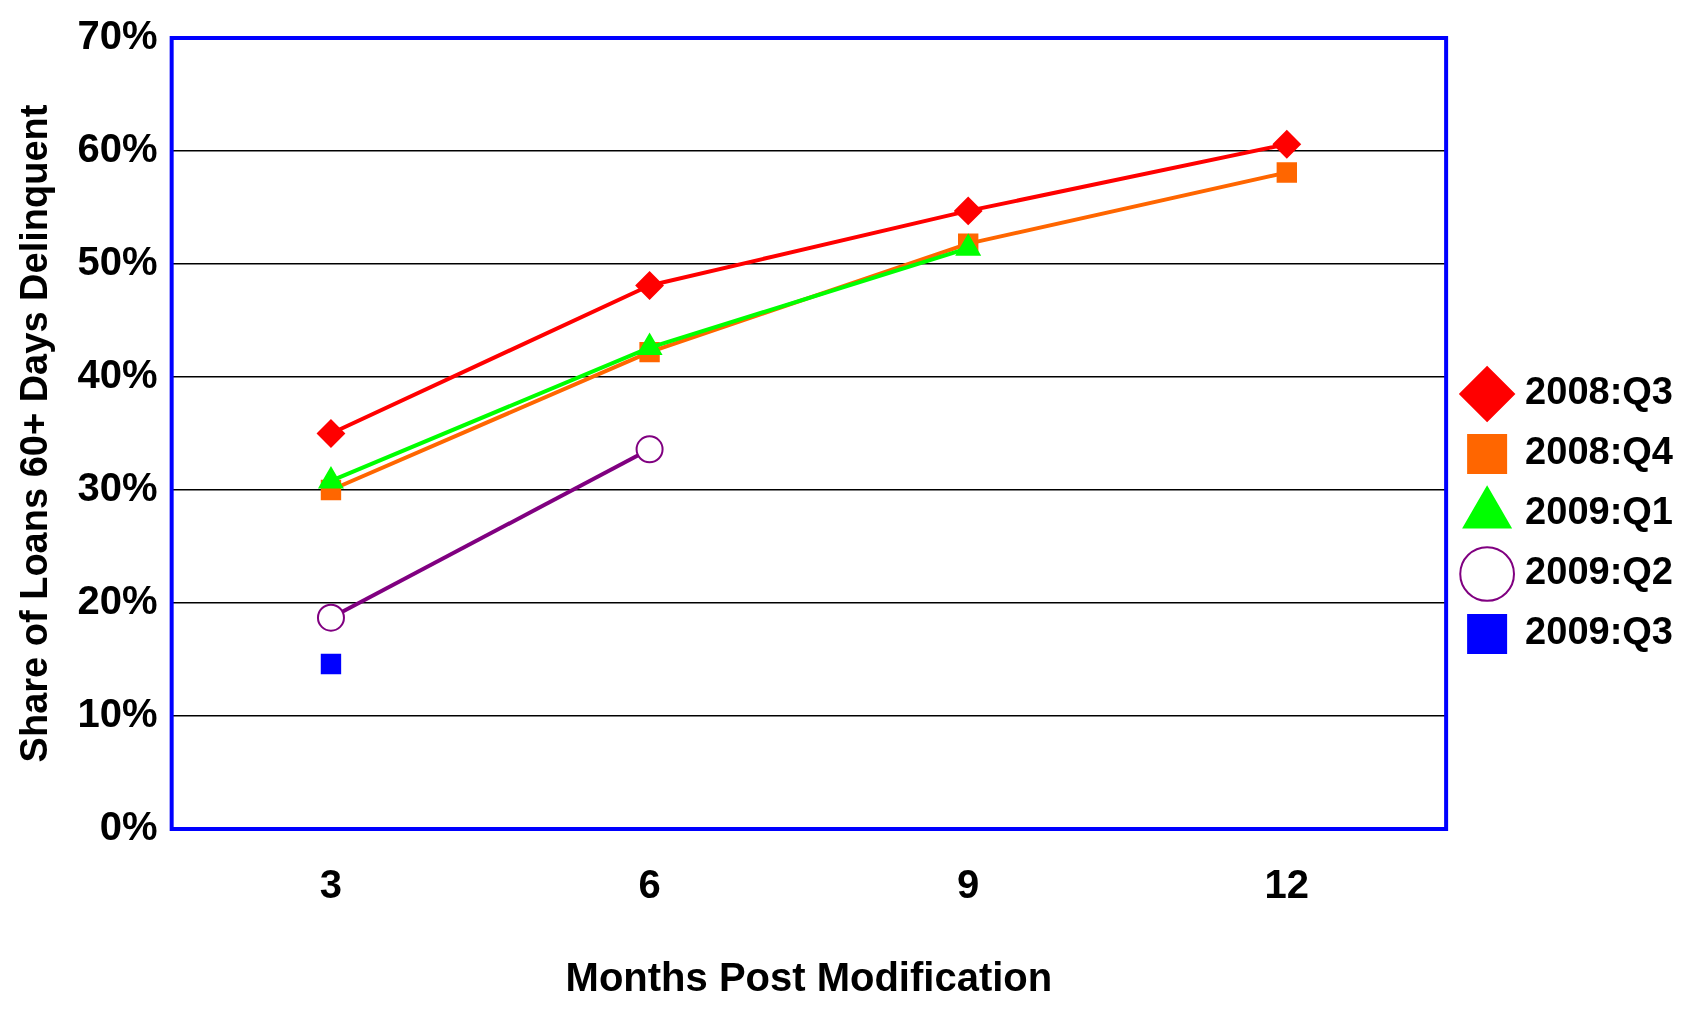  What do you see at coordinates (1599, 631) in the screenshot?
I see `legend-label: 2009:Q3` at bounding box center [1599, 631].